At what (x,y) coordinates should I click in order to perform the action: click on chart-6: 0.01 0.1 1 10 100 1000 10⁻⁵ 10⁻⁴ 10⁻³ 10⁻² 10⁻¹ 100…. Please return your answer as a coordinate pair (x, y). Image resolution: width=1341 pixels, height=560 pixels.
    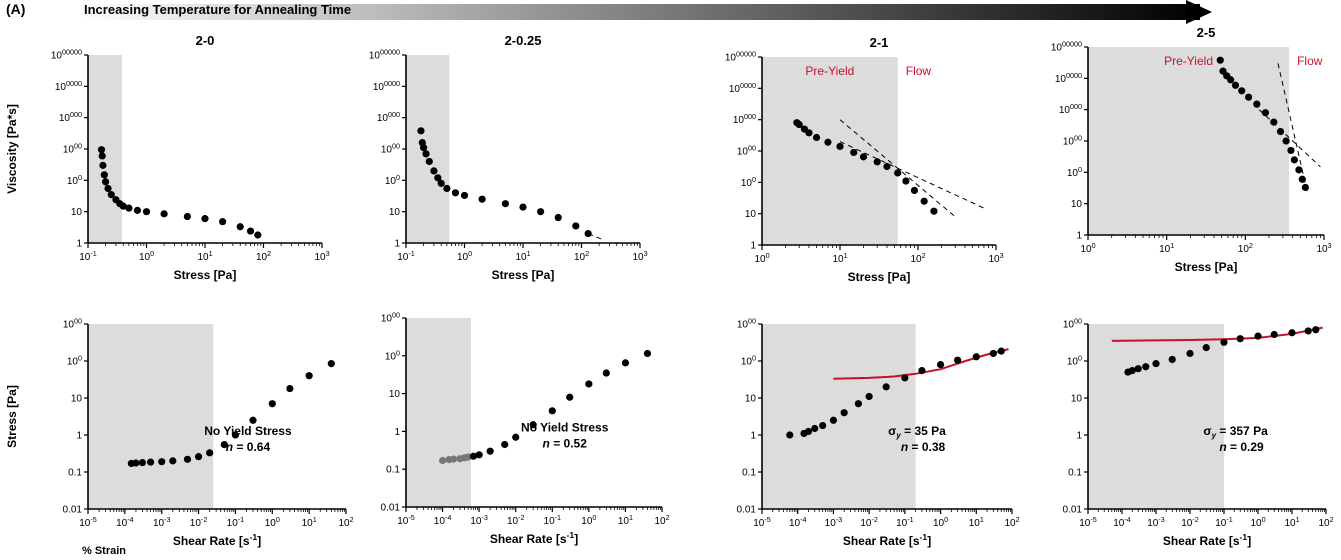
    Looking at the image, I should click on (525, 429).